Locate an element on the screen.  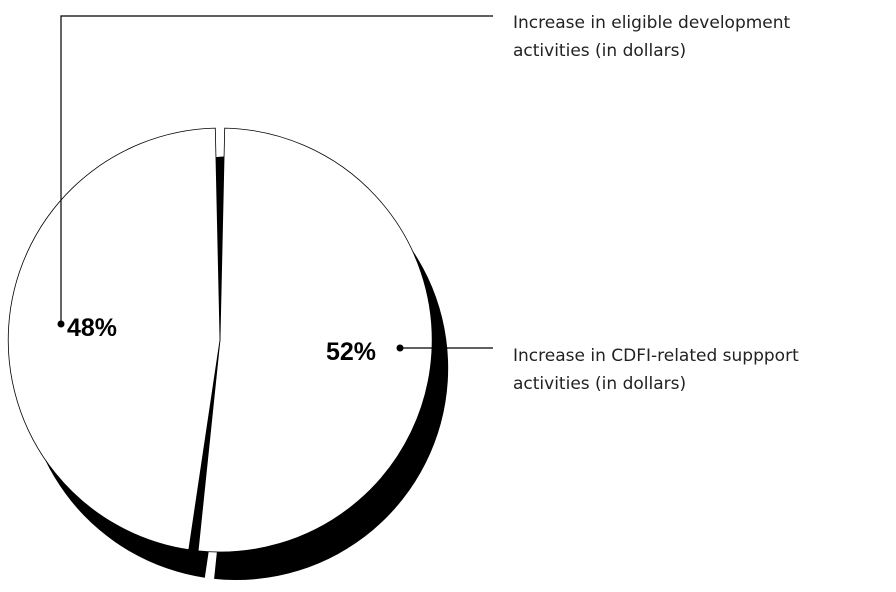
slice-value-label-cdfi: 52% is located at coordinates (351, 352).